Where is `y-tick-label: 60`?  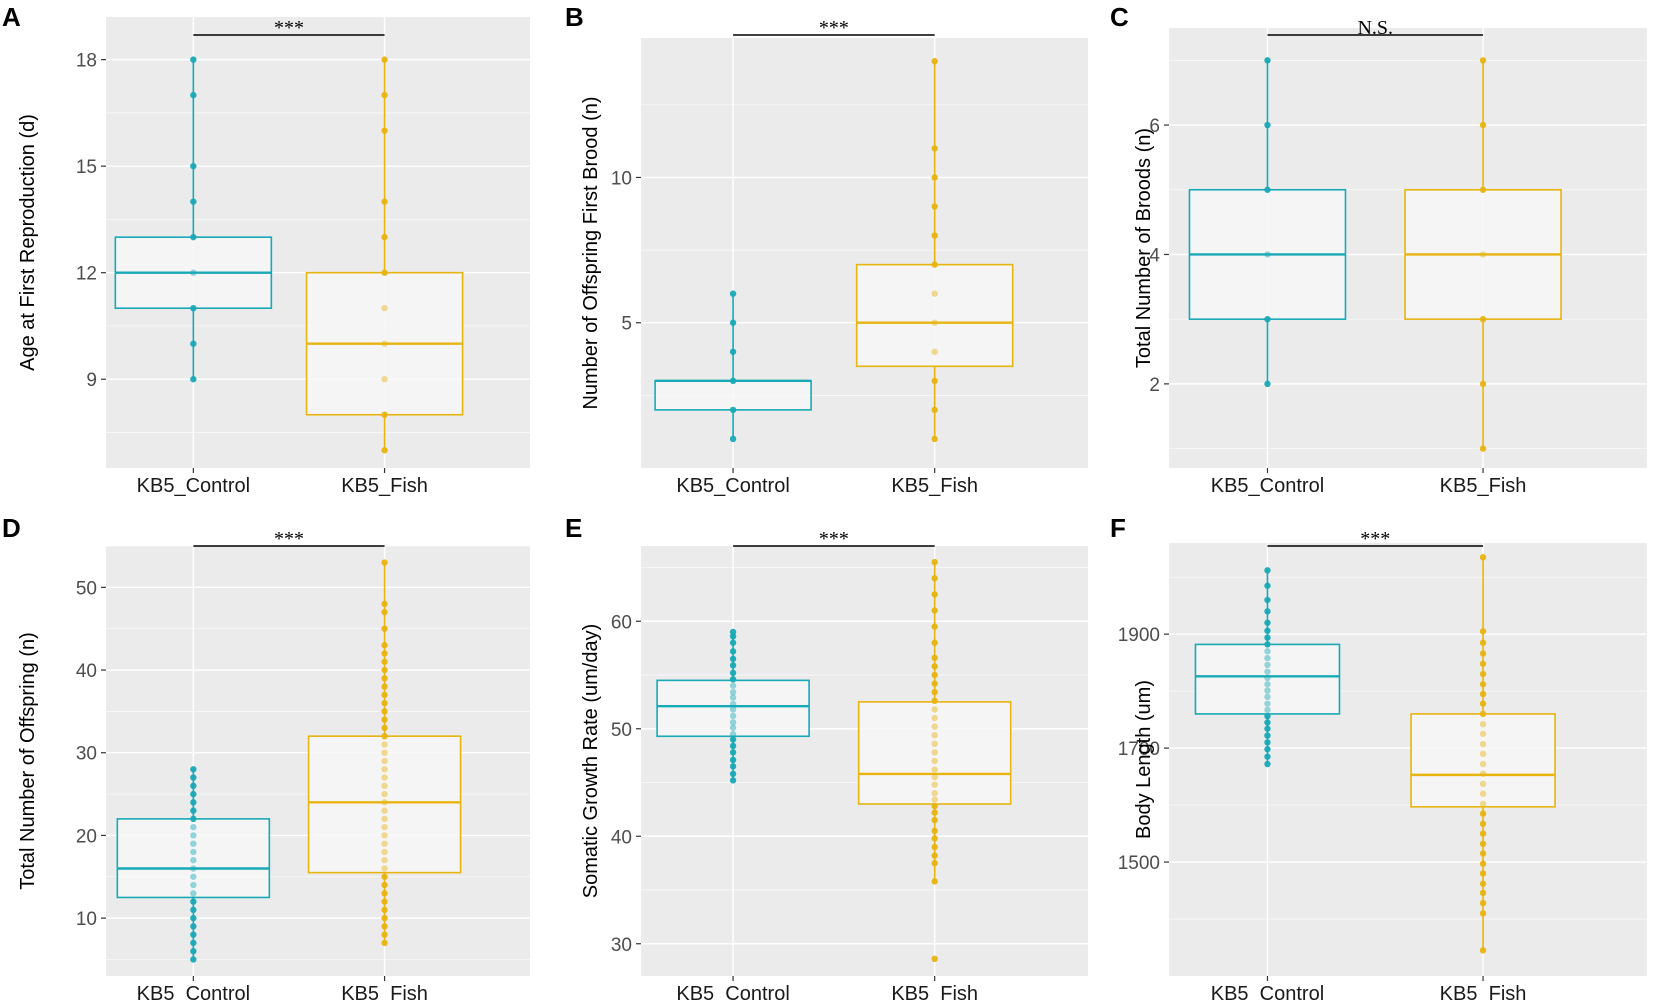 y-tick-label: 60 is located at coordinates (621, 622).